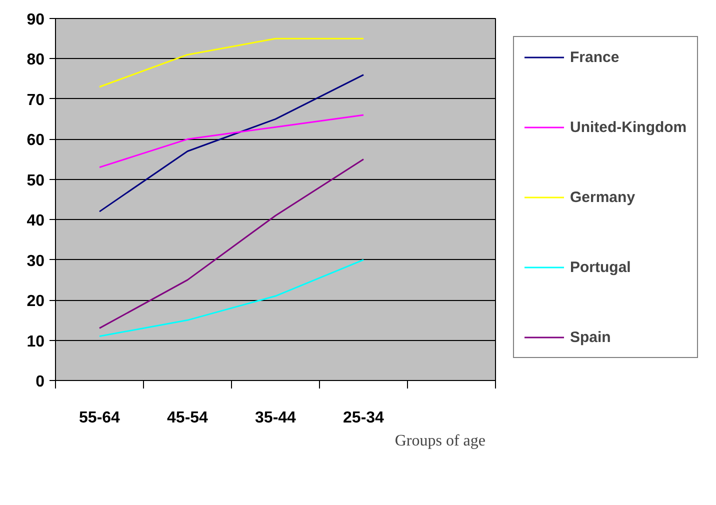 This screenshot has width=716, height=505. Describe the element at coordinates (99, 418) in the screenshot. I see `x-tick-label: 55-64` at that location.